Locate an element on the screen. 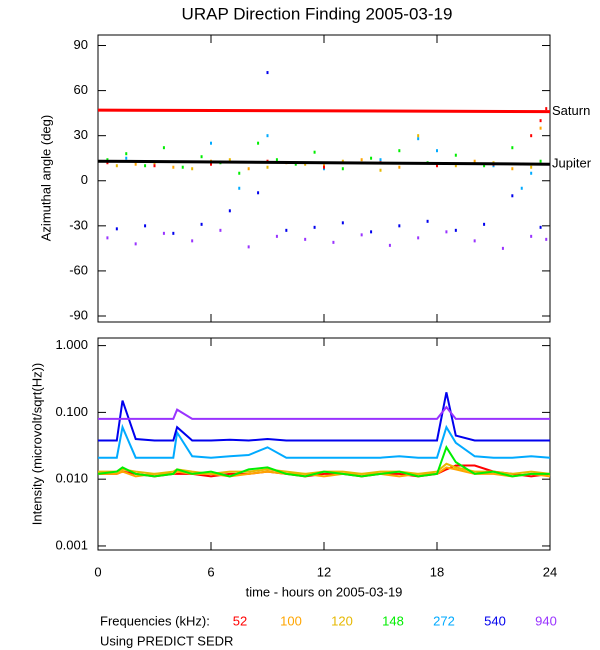 This screenshot has height=650, width=600. y-tick-label: 0 is located at coordinates (84, 179).